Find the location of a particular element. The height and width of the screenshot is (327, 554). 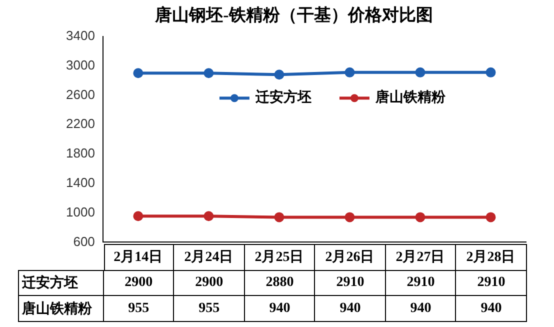

y-tick-label: 600 is located at coordinates (84, 241).